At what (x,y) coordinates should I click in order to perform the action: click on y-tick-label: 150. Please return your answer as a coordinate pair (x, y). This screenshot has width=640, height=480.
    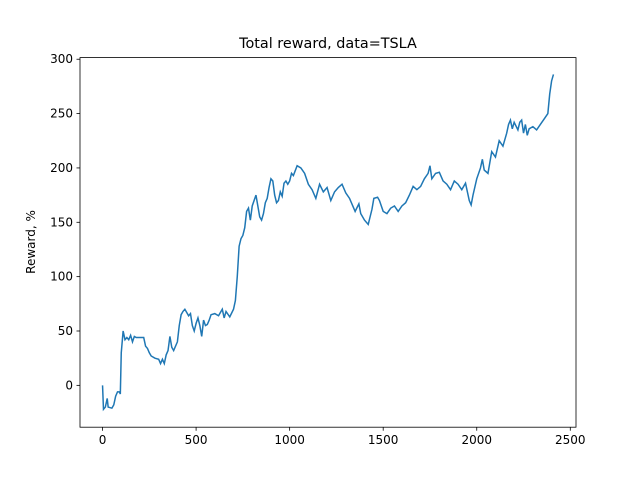
    Looking at the image, I should click on (61, 222).